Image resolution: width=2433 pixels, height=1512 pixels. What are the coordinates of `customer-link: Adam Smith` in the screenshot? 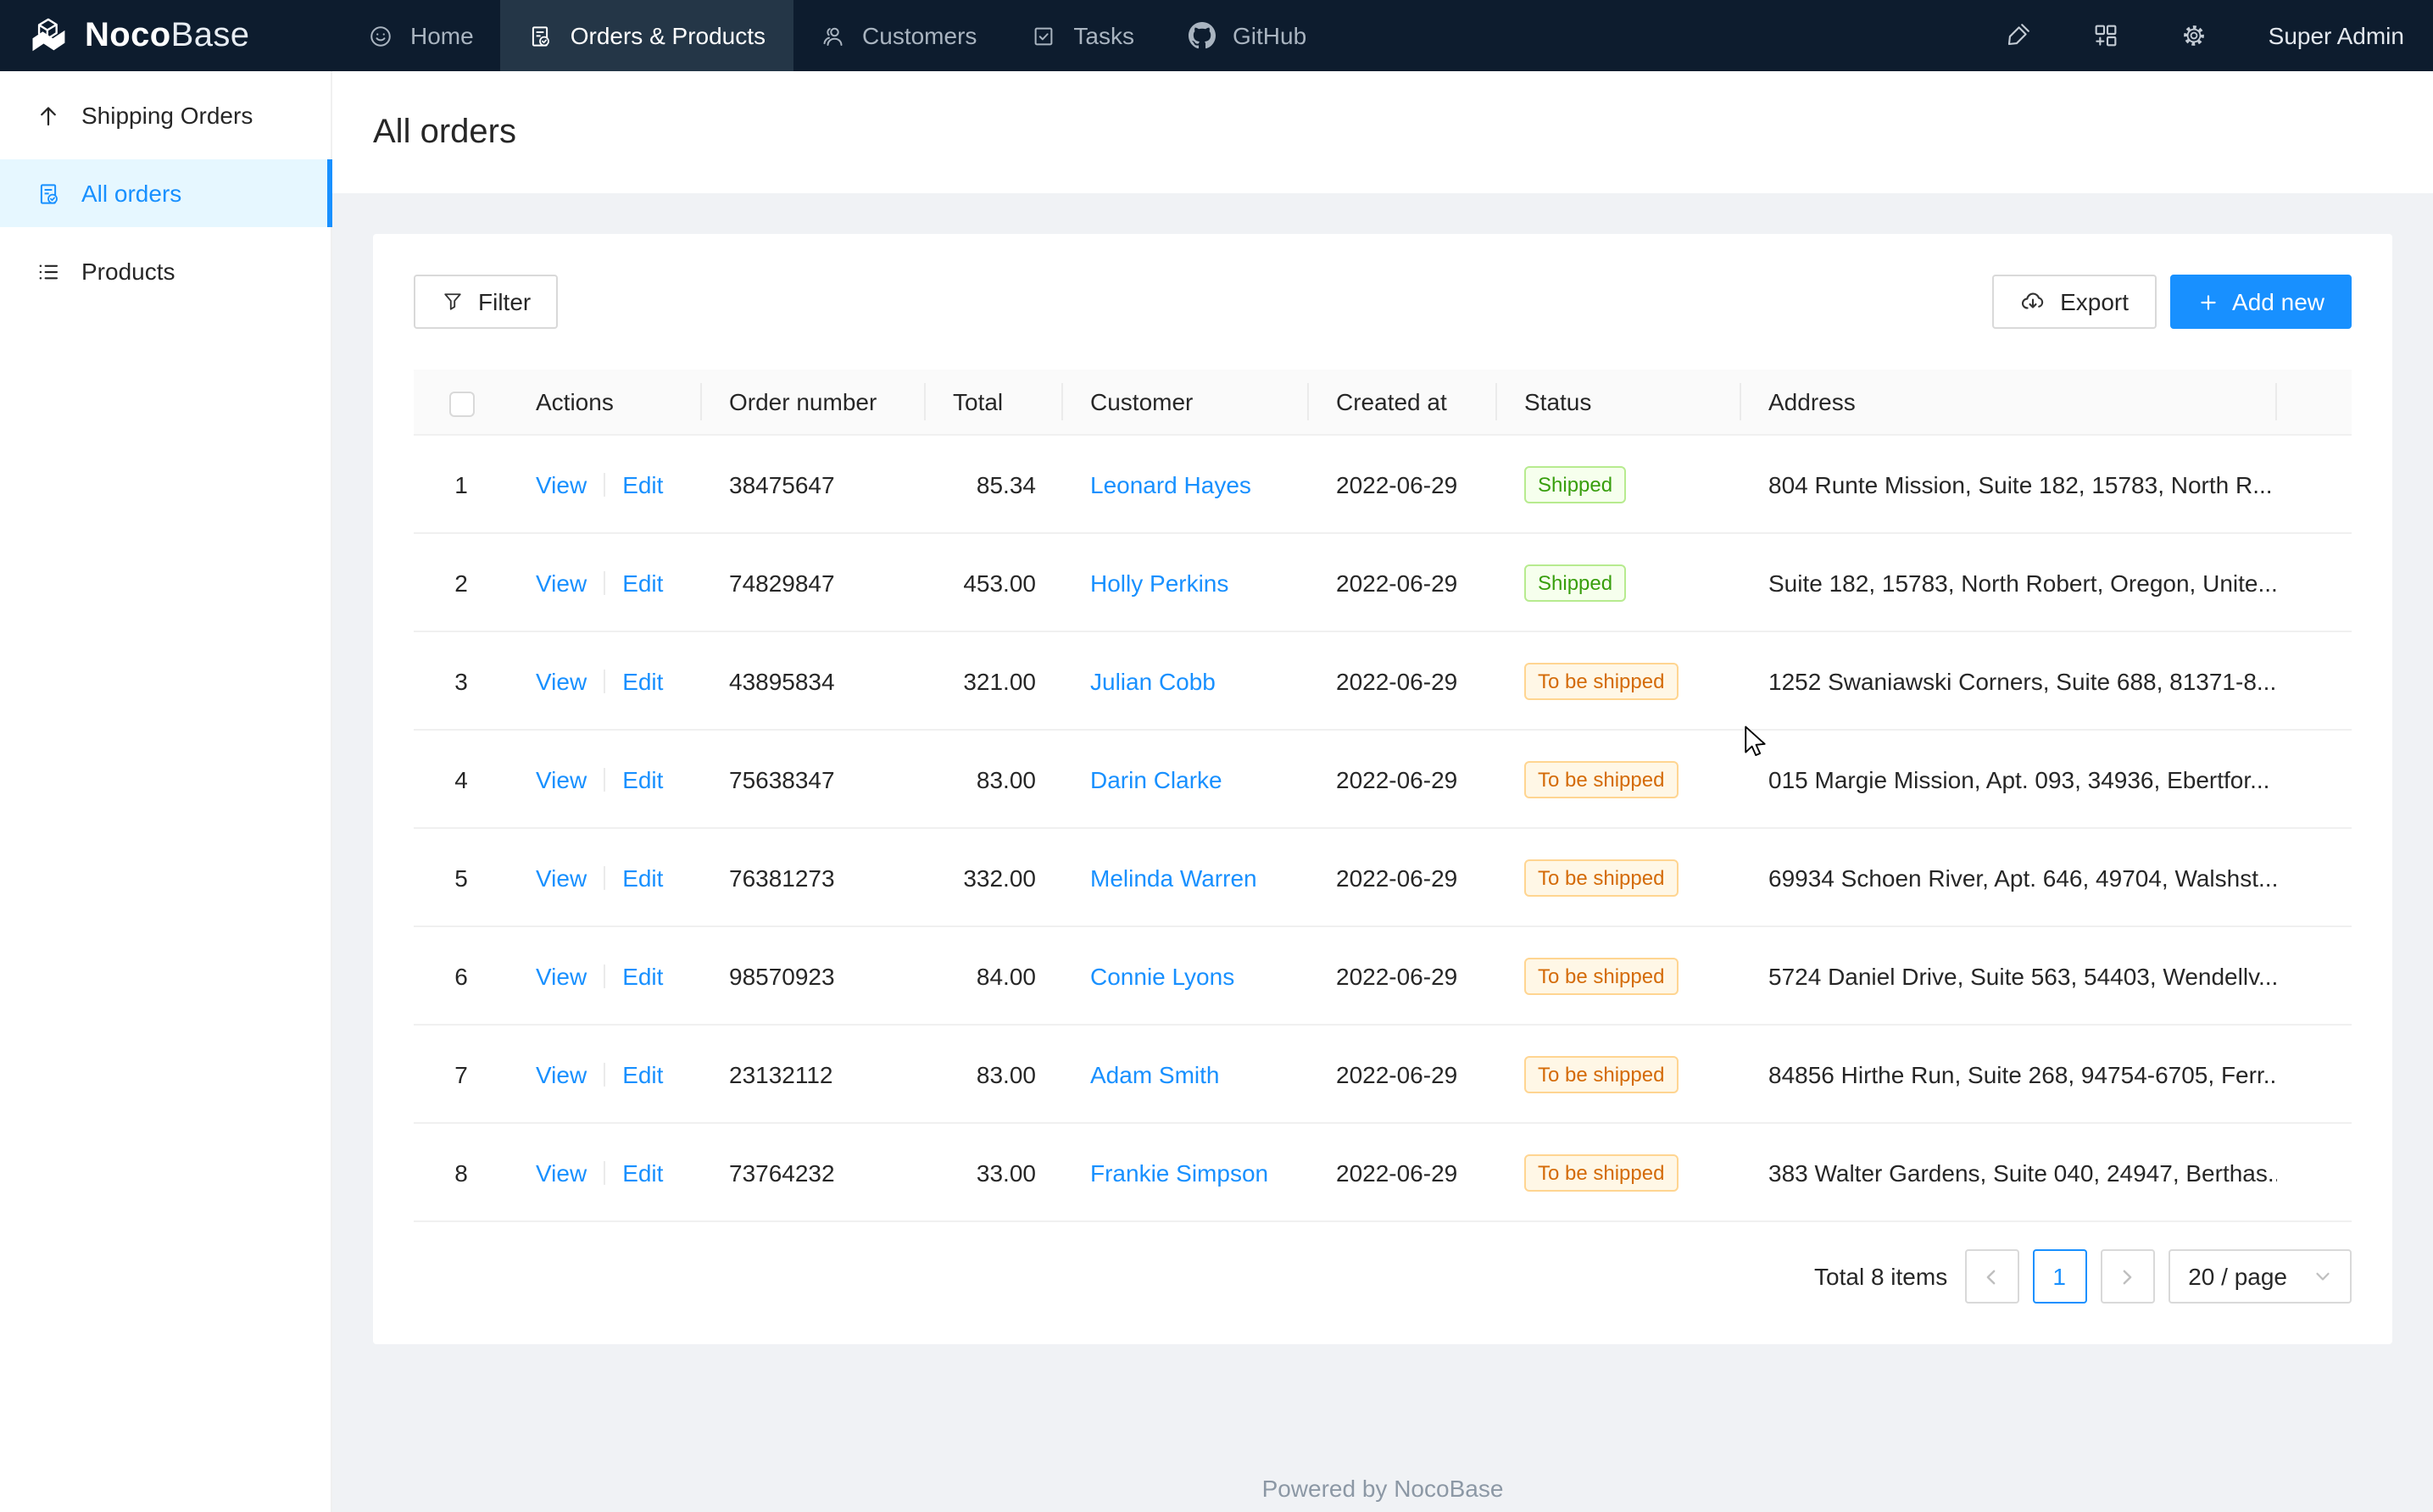 It's located at (1155, 1073).